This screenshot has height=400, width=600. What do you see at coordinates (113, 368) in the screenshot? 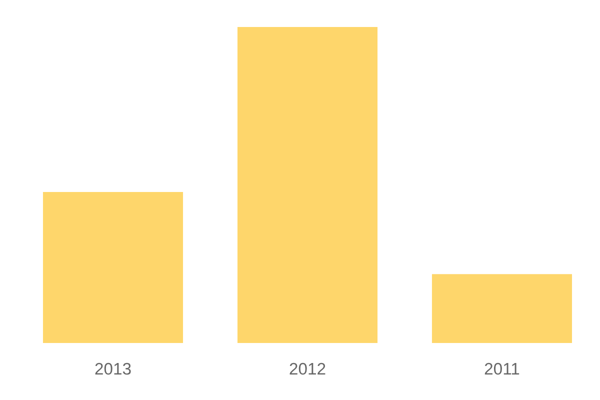
I see `x-tick-label: 2013` at bounding box center [113, 368].